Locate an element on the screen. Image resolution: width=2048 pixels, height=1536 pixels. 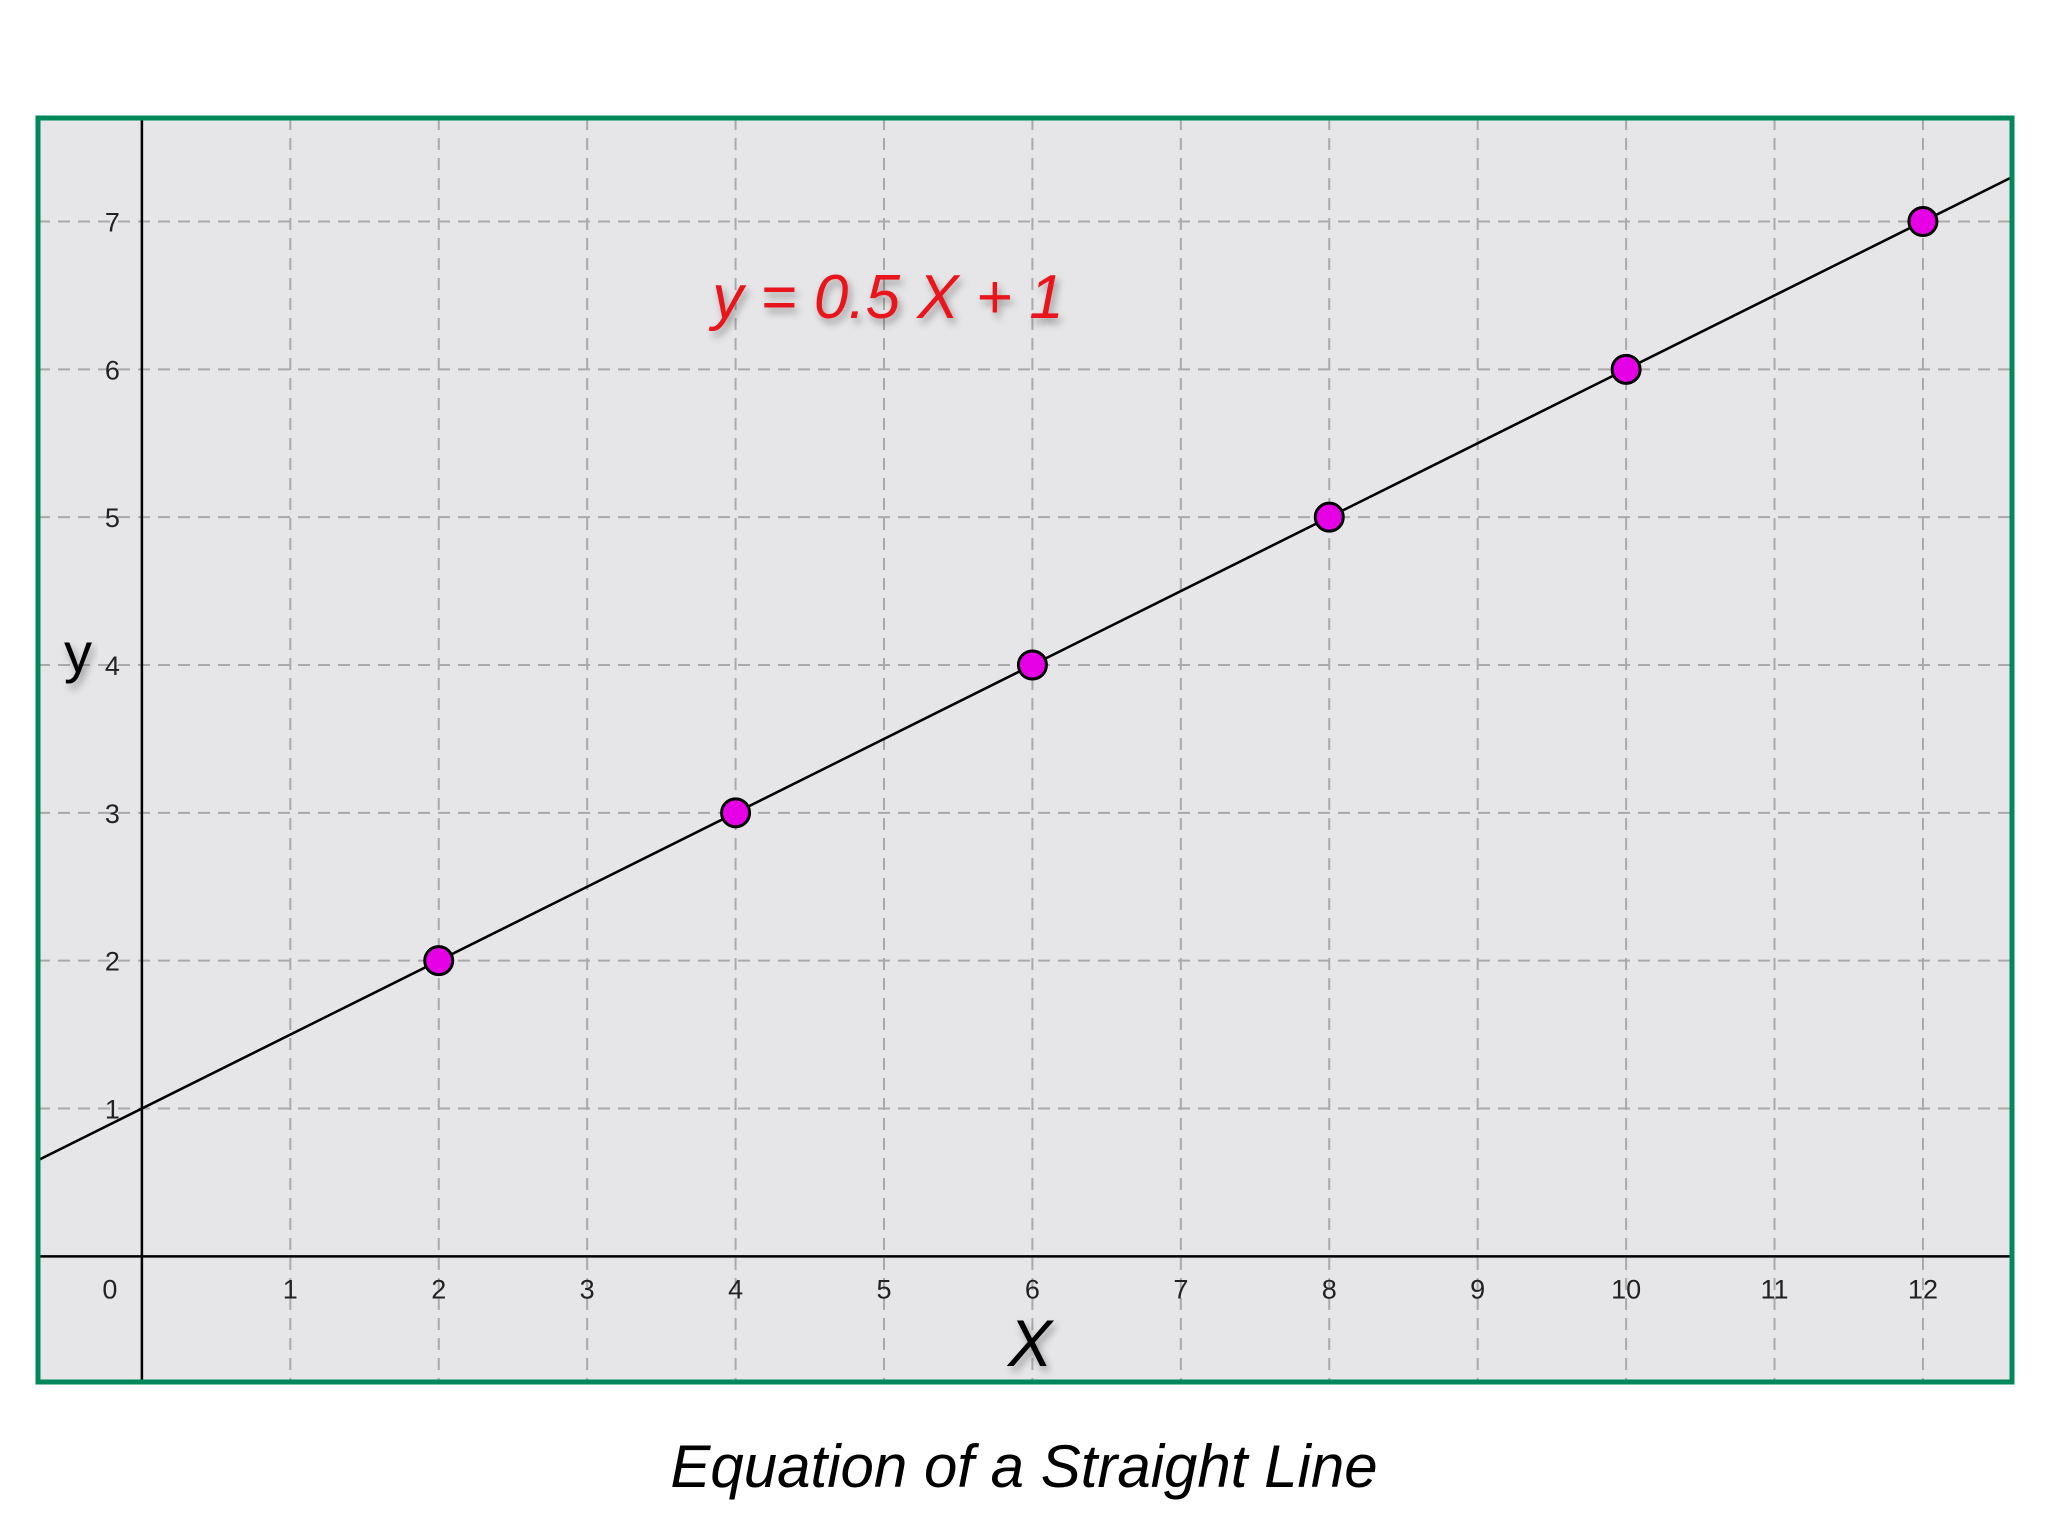
x-axis-label: X is located at coordinates (1030, 1343).